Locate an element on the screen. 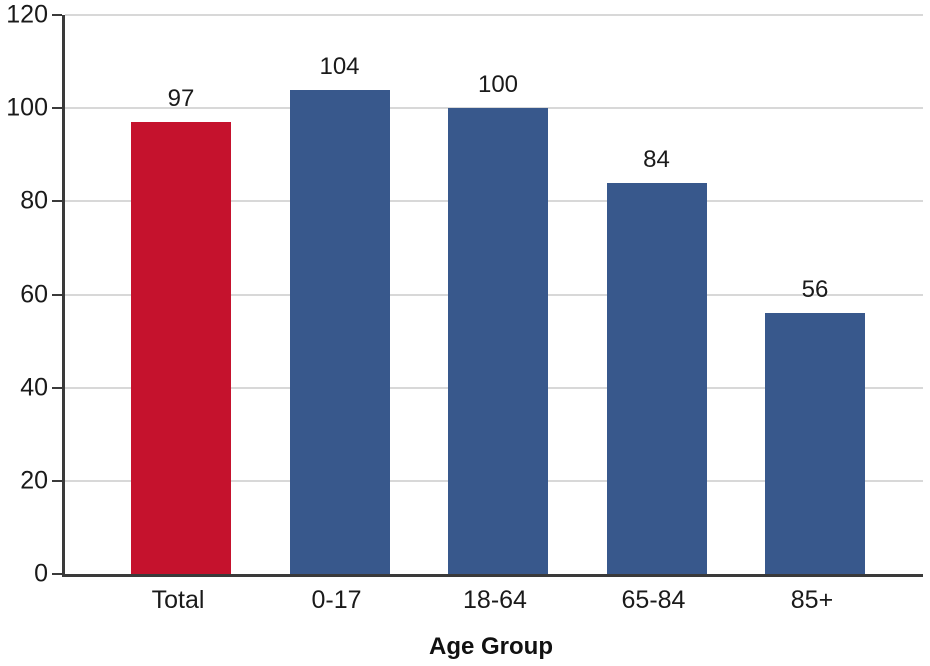 This screenshot has width=930, height=666. y-tick-label-100: 100 is located at coordinates (27, 107).